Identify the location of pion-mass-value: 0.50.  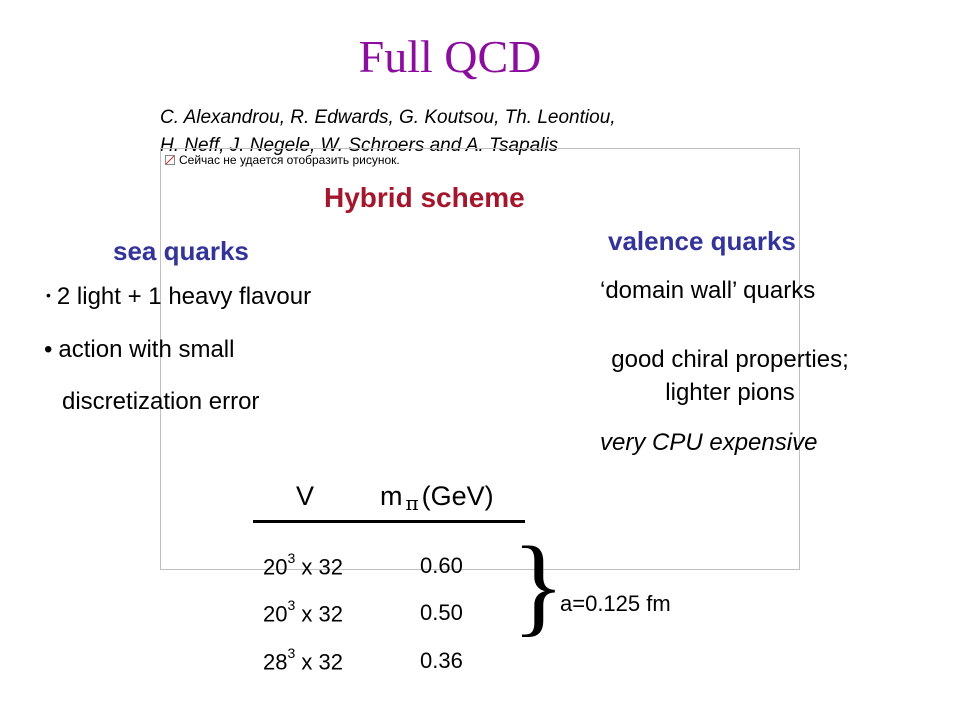
(441, 612).